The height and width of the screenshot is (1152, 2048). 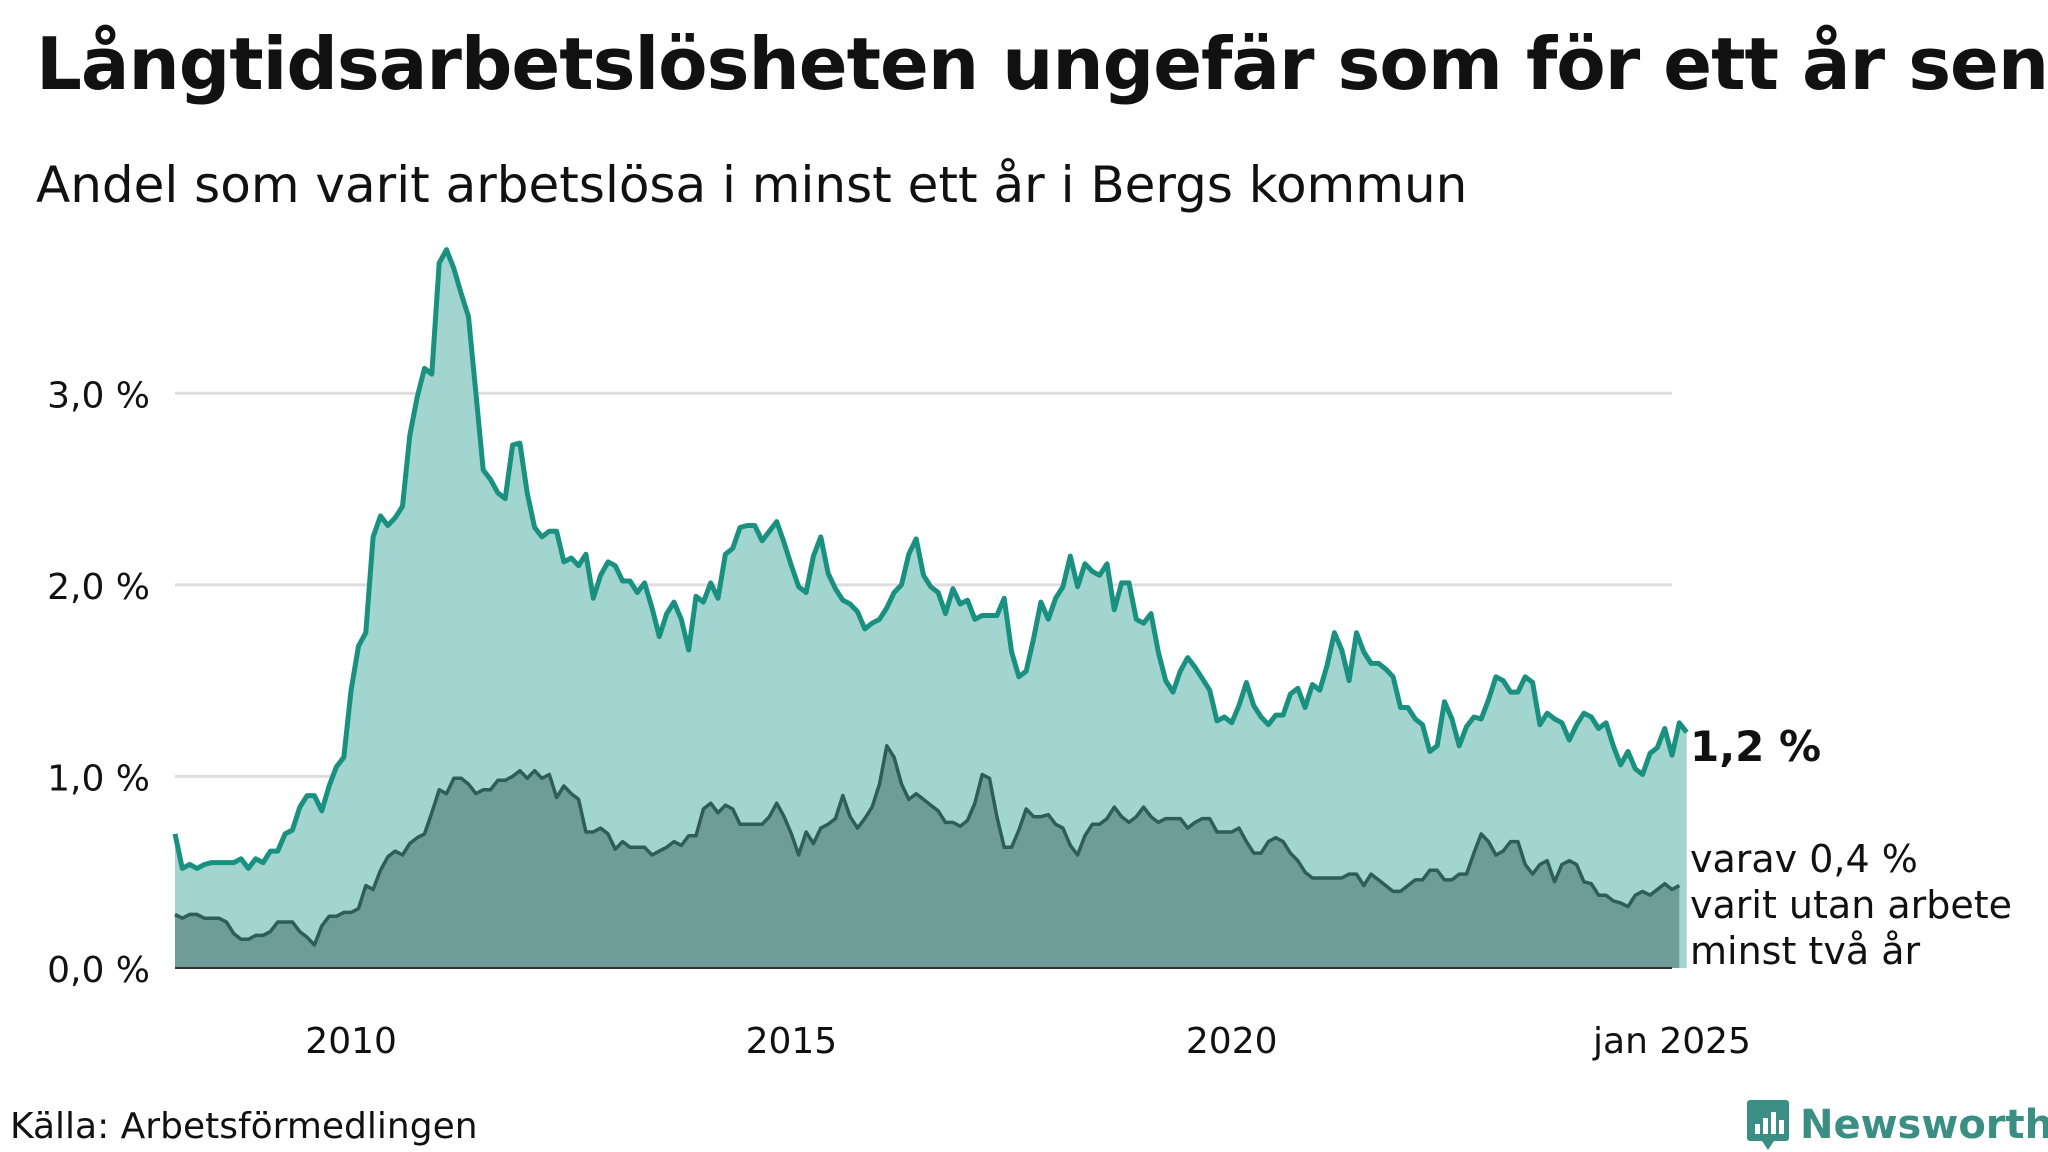 What do you see at coordinates (244, 1126) in the screenshot?
I see `source-note: Källa: Arbetsförmedlingen` at bounding box center [244, 1126].